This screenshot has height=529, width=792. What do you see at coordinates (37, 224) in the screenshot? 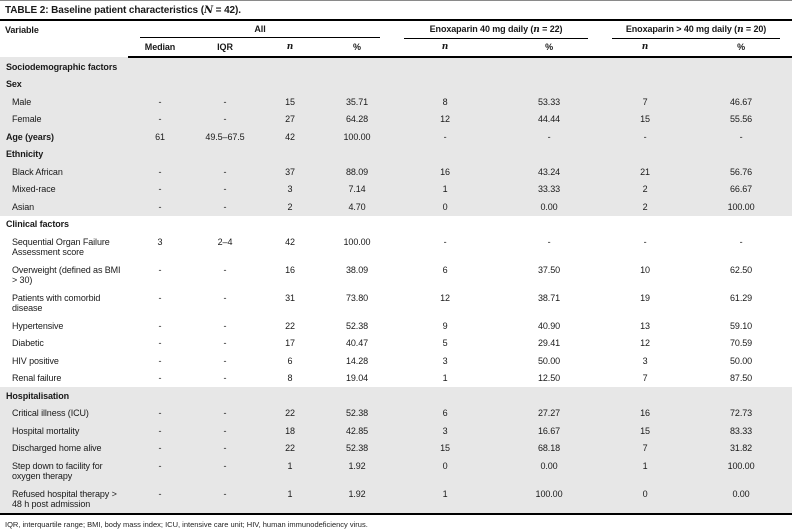
I see `section-header: Clinical factors` at bounding box center [37, 224].